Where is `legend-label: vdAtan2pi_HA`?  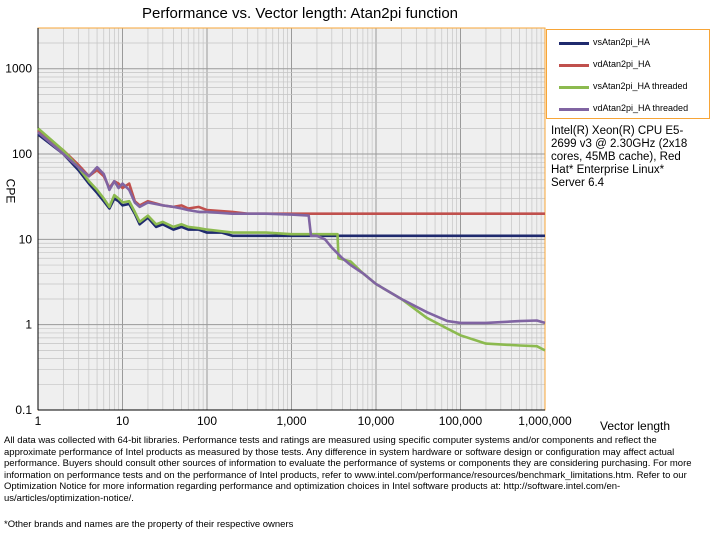 legend-label: vdAtan2pi_HA is located at coordinates (622, 64).